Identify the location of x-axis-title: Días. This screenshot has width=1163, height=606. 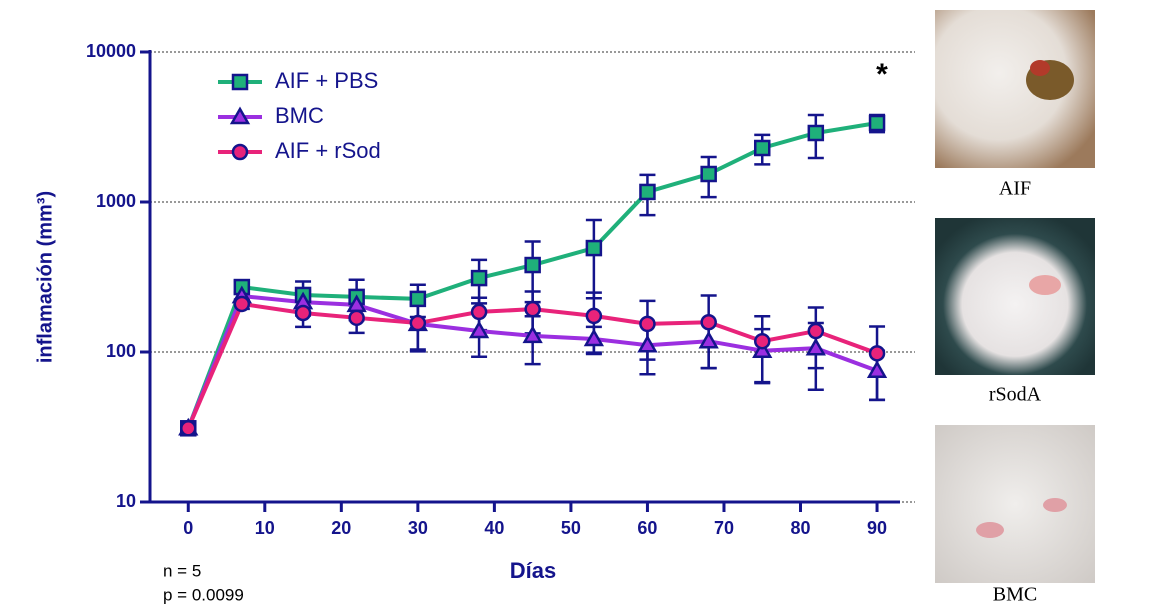
(533, 570).